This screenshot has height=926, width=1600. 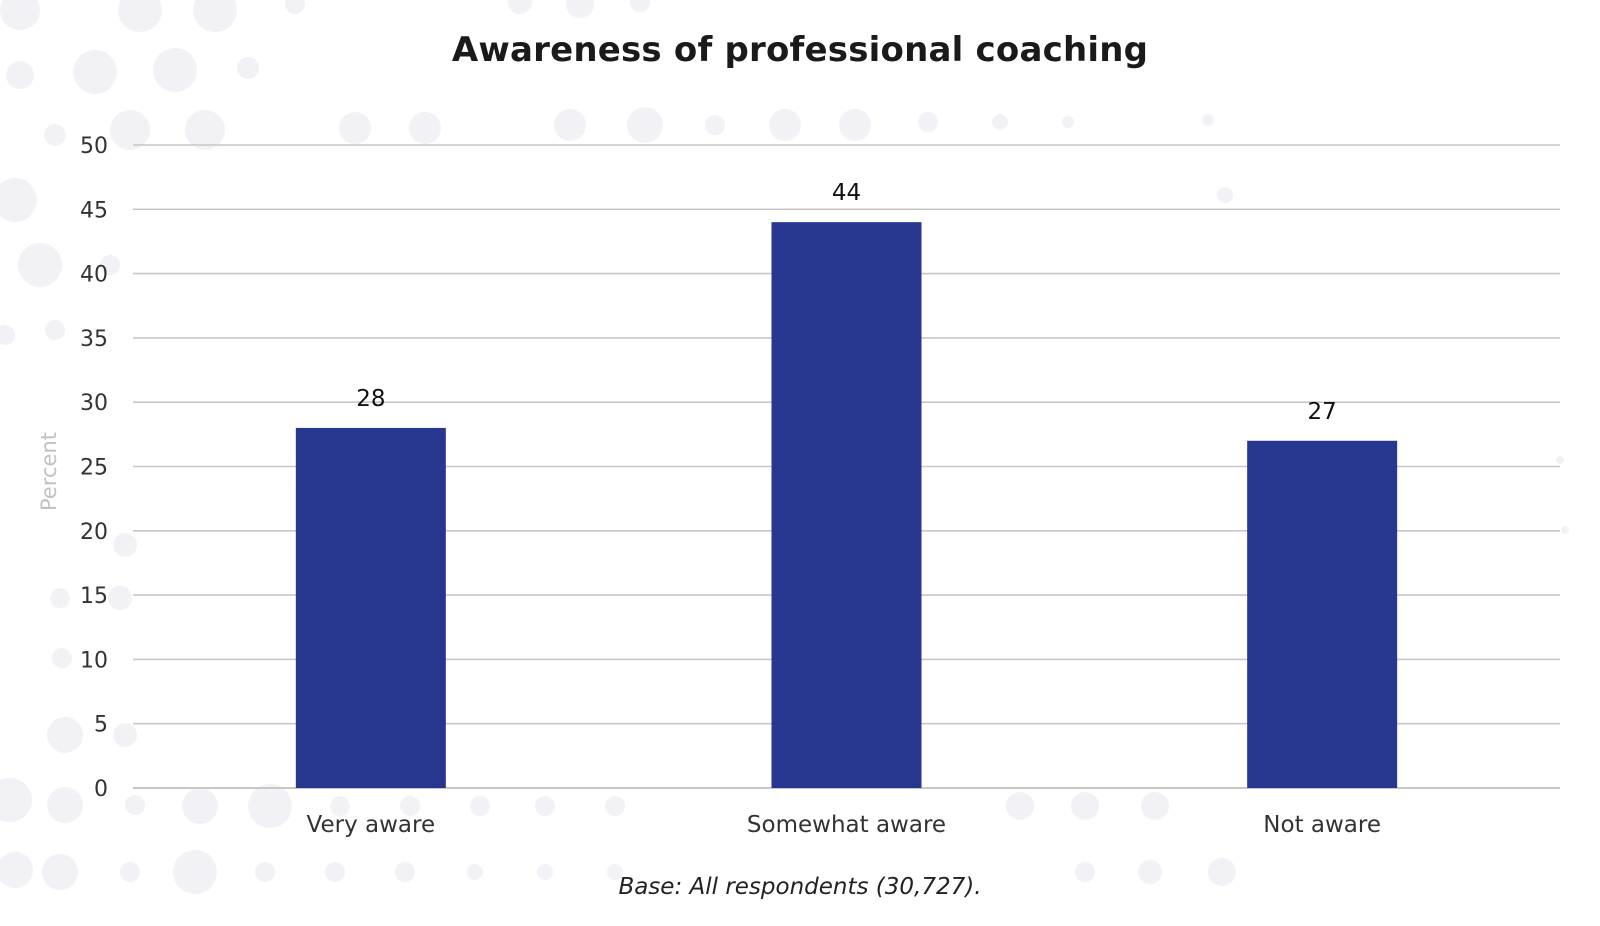 What do you see at coordinates (94, 275) in the screenshot?
I see `y-tick-label: 40` at bounding box center [94, 275].